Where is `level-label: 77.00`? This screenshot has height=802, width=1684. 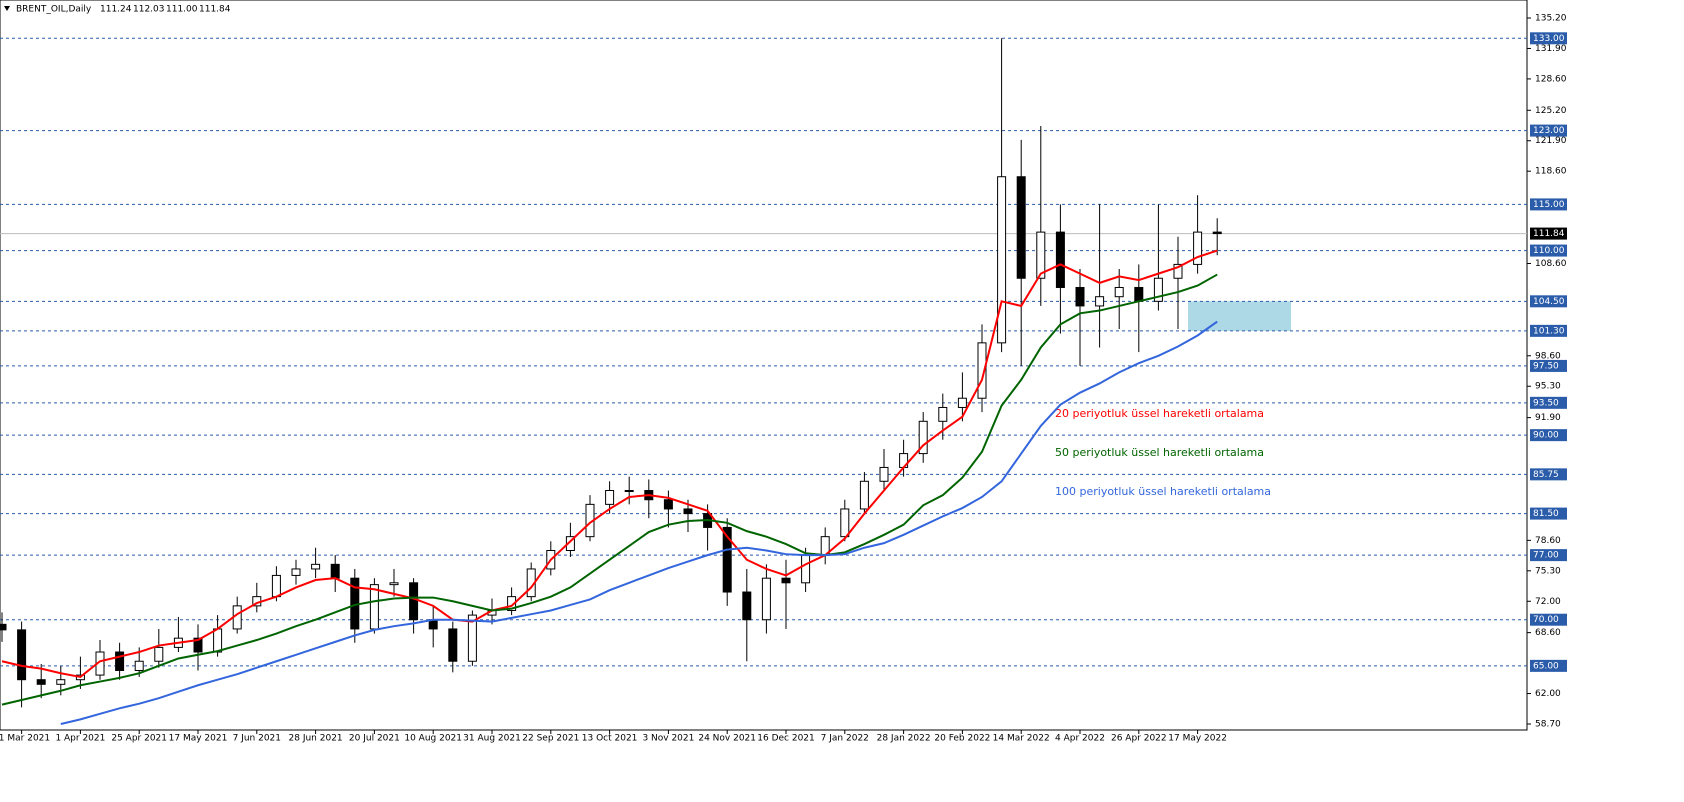 level-label: 77.00 is located at coordinates (1546, 556).